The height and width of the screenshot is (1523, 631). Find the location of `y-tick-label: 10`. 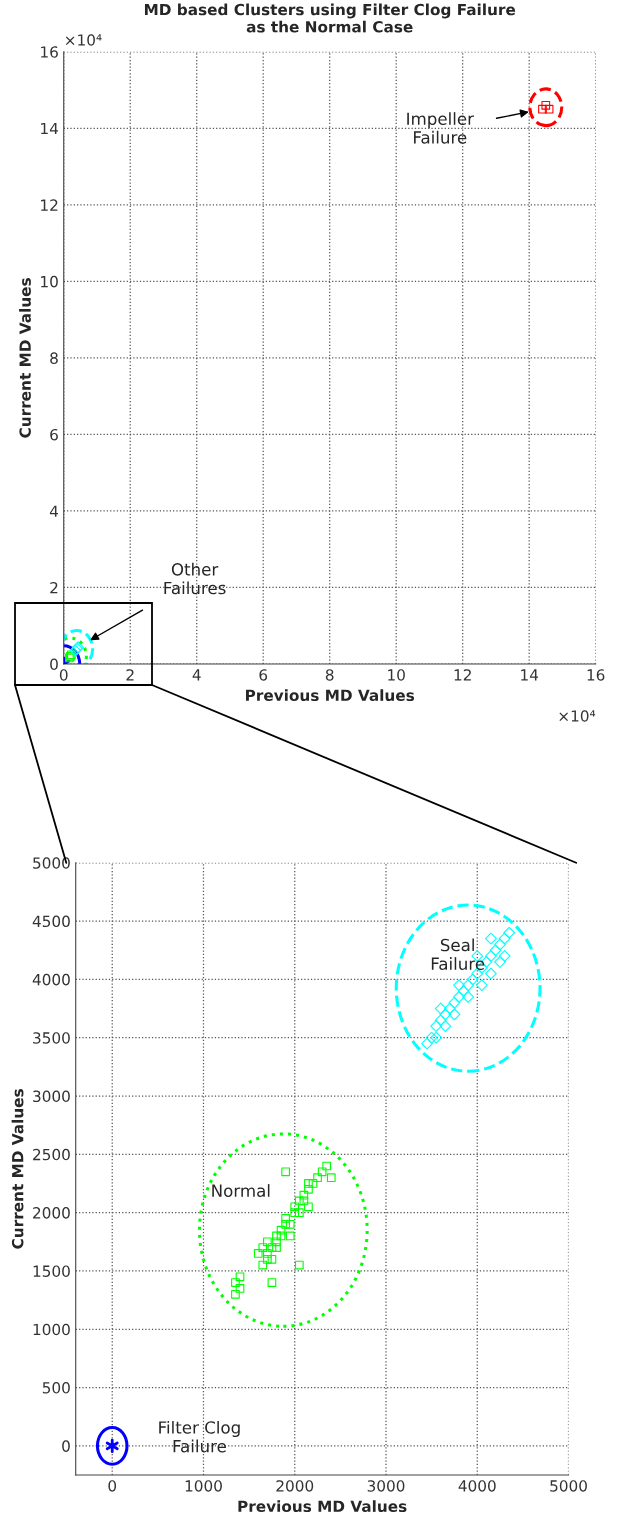

y-tick-label: 10 is located at coordinates (49, 281).